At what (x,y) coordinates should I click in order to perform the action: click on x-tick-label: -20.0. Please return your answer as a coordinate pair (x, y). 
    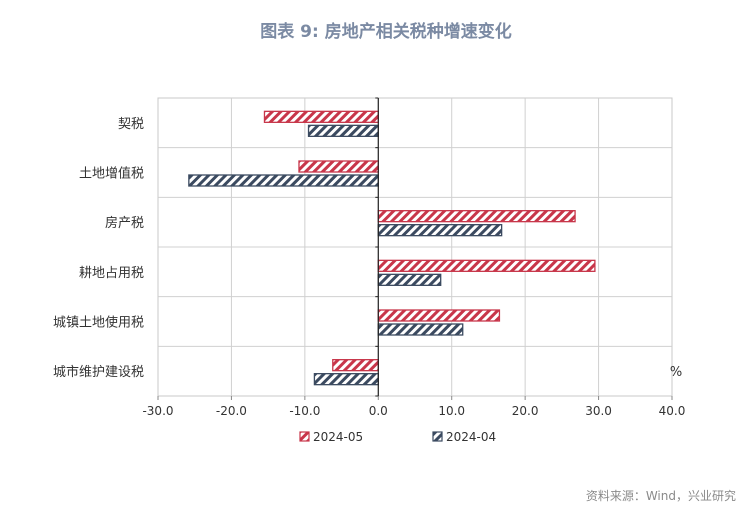
    Looking at the image, I should click on (231, 411).